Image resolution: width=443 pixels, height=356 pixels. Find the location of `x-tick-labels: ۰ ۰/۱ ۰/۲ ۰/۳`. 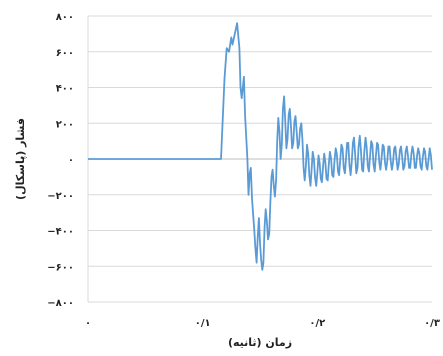

x-tick-labels: ۰ ۰/۱ ۰/۲ ۰/۳ is located at coordinates (262, 323).